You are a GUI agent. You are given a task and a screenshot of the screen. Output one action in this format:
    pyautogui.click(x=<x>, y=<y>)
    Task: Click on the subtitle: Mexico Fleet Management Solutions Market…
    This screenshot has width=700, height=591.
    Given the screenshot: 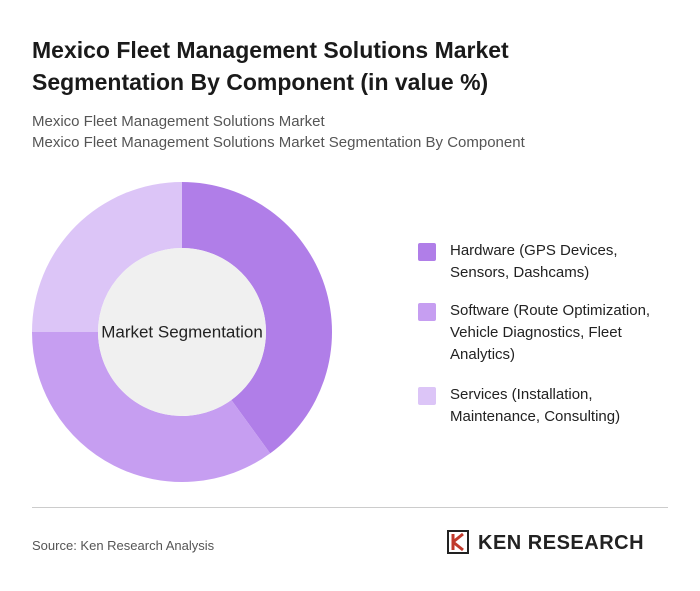 What is the action you would take?
    pyautogui.click(x=278, y=142)
    